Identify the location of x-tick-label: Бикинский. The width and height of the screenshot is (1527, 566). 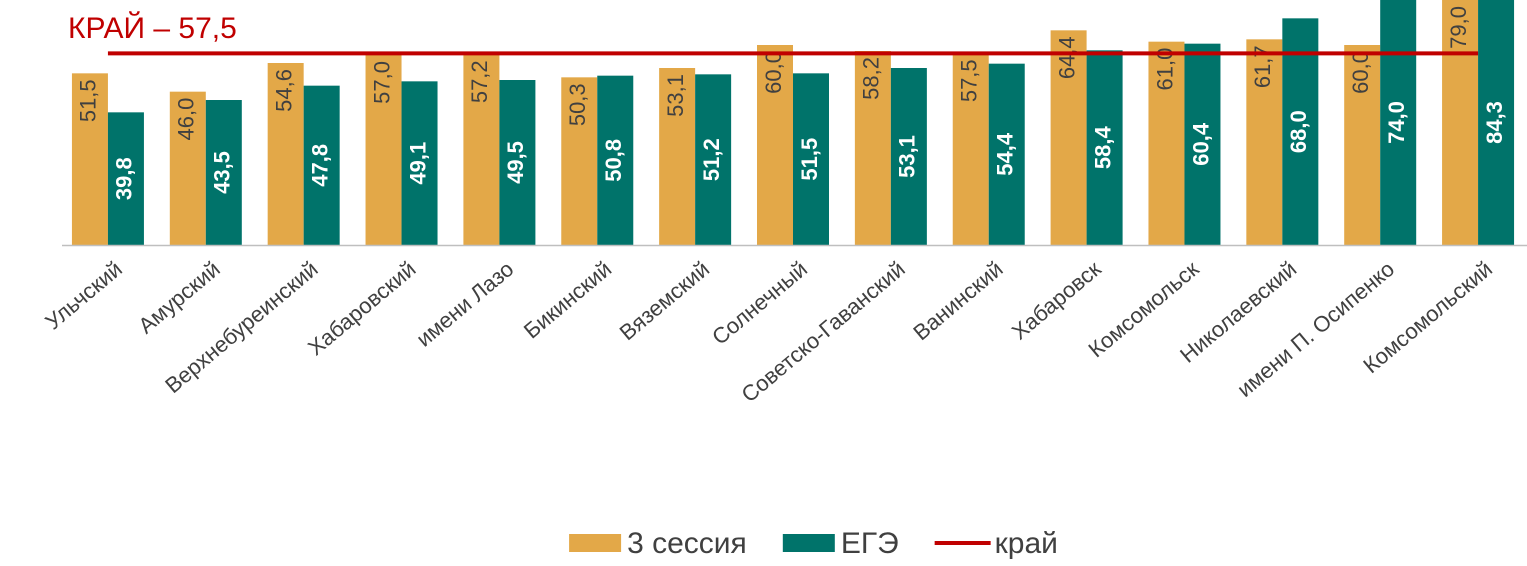
(567, 299).